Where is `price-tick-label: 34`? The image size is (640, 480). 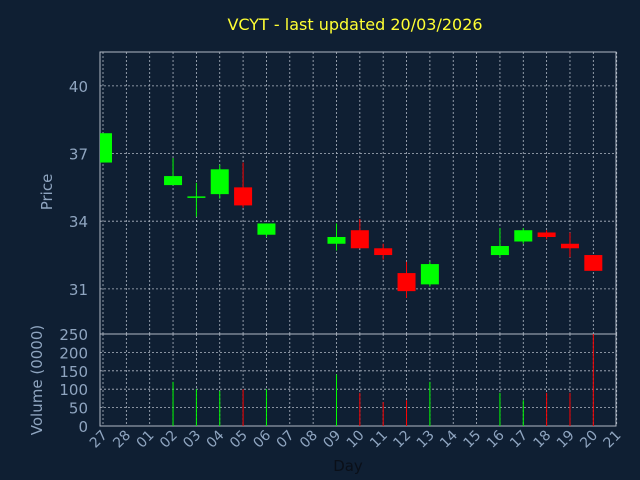
price-tick-label: 34 is located at coordinates (78, 222).